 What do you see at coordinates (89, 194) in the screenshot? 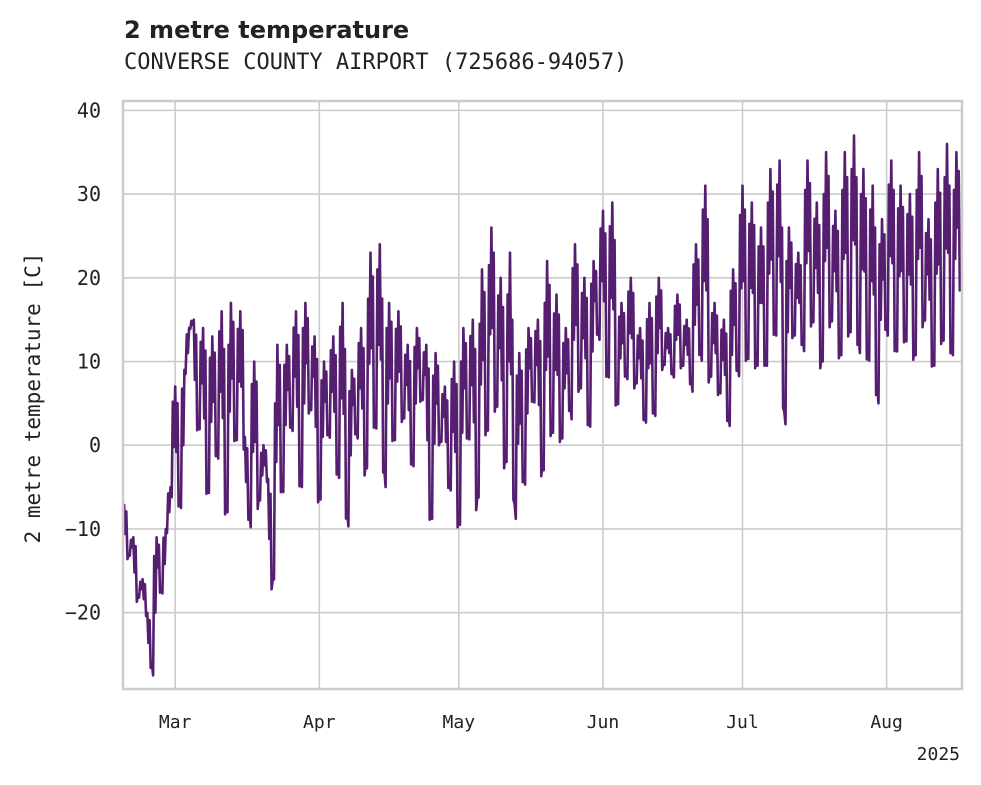
I see `y-tick-label: 30` at bounding box center [89, 194].